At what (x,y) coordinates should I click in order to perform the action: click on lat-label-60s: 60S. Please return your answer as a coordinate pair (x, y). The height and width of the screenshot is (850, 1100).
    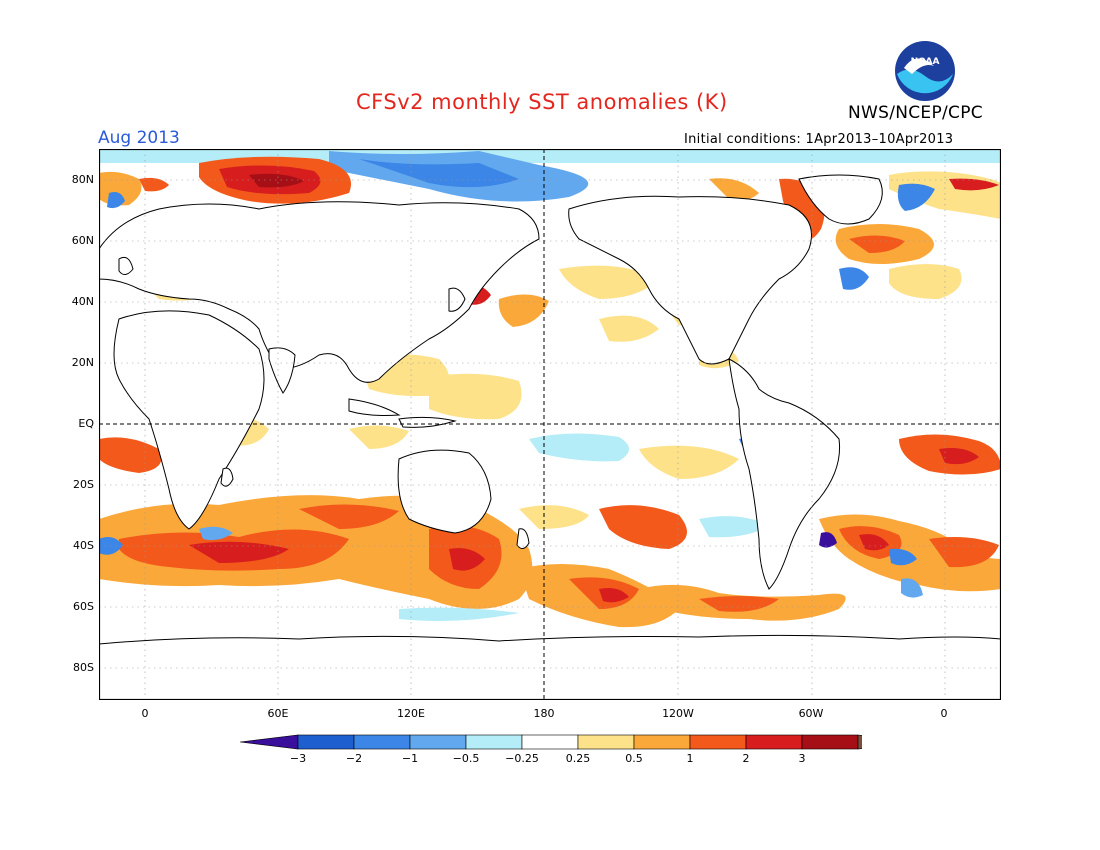
    Looking at the image, I should click on (83, 606).